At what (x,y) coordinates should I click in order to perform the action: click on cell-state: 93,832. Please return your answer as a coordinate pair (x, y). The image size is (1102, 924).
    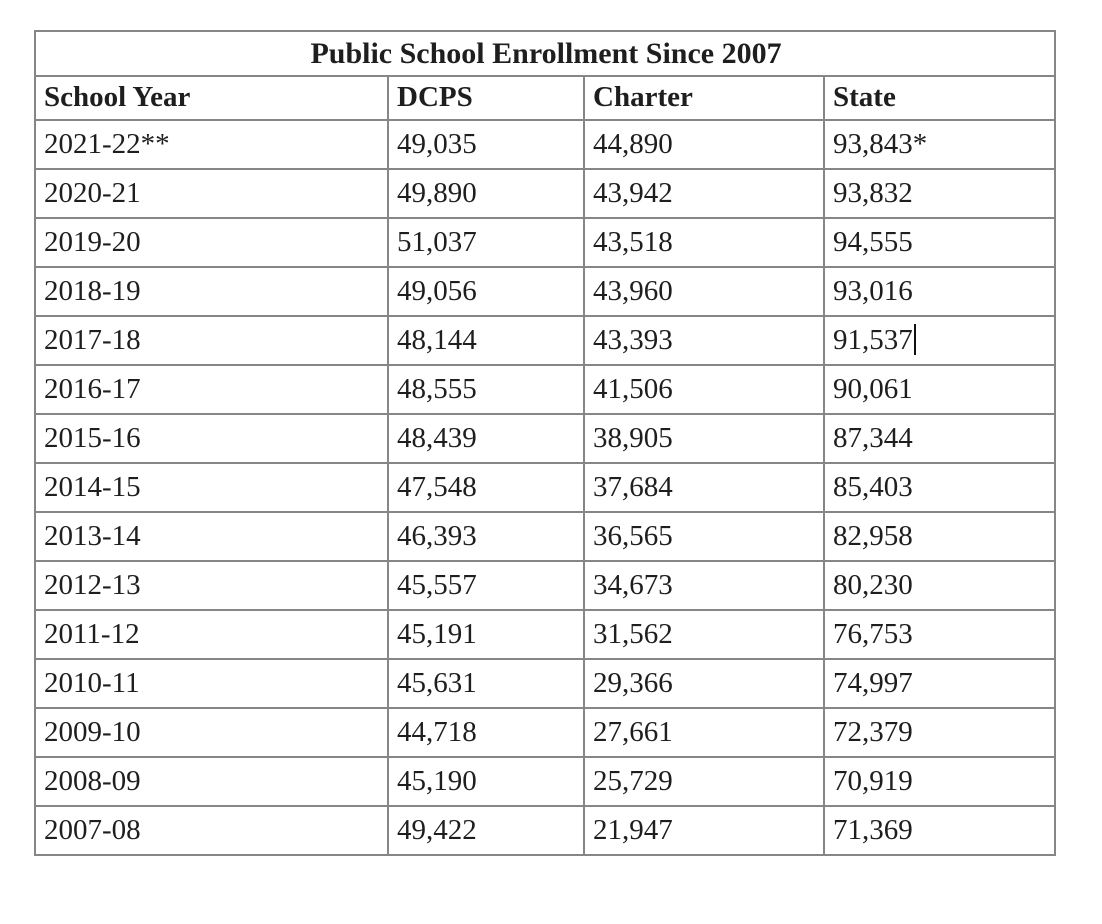
    Looking at the image, I should click on (939, 193).